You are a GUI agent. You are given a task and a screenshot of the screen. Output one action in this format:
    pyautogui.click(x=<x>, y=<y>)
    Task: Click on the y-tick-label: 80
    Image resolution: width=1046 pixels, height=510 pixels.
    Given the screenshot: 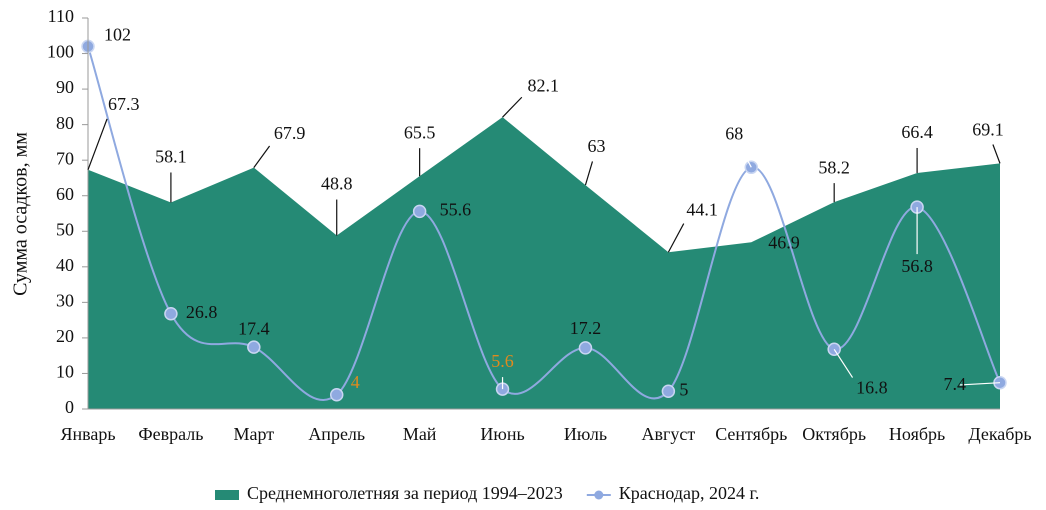 What is the action you would take?
    pyautogui.click(x=65, y=123)
    